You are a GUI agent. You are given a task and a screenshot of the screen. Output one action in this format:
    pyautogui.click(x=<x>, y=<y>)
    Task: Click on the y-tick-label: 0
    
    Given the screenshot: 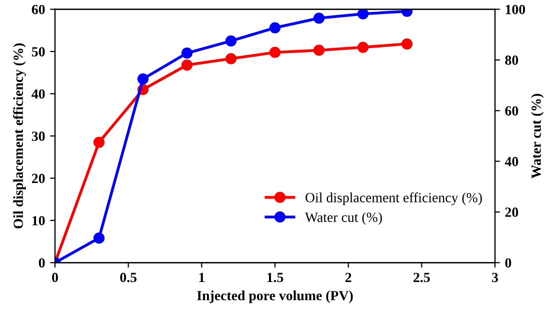 What is the action you would take?
    pyautogui.click(x=41, y=263)
    